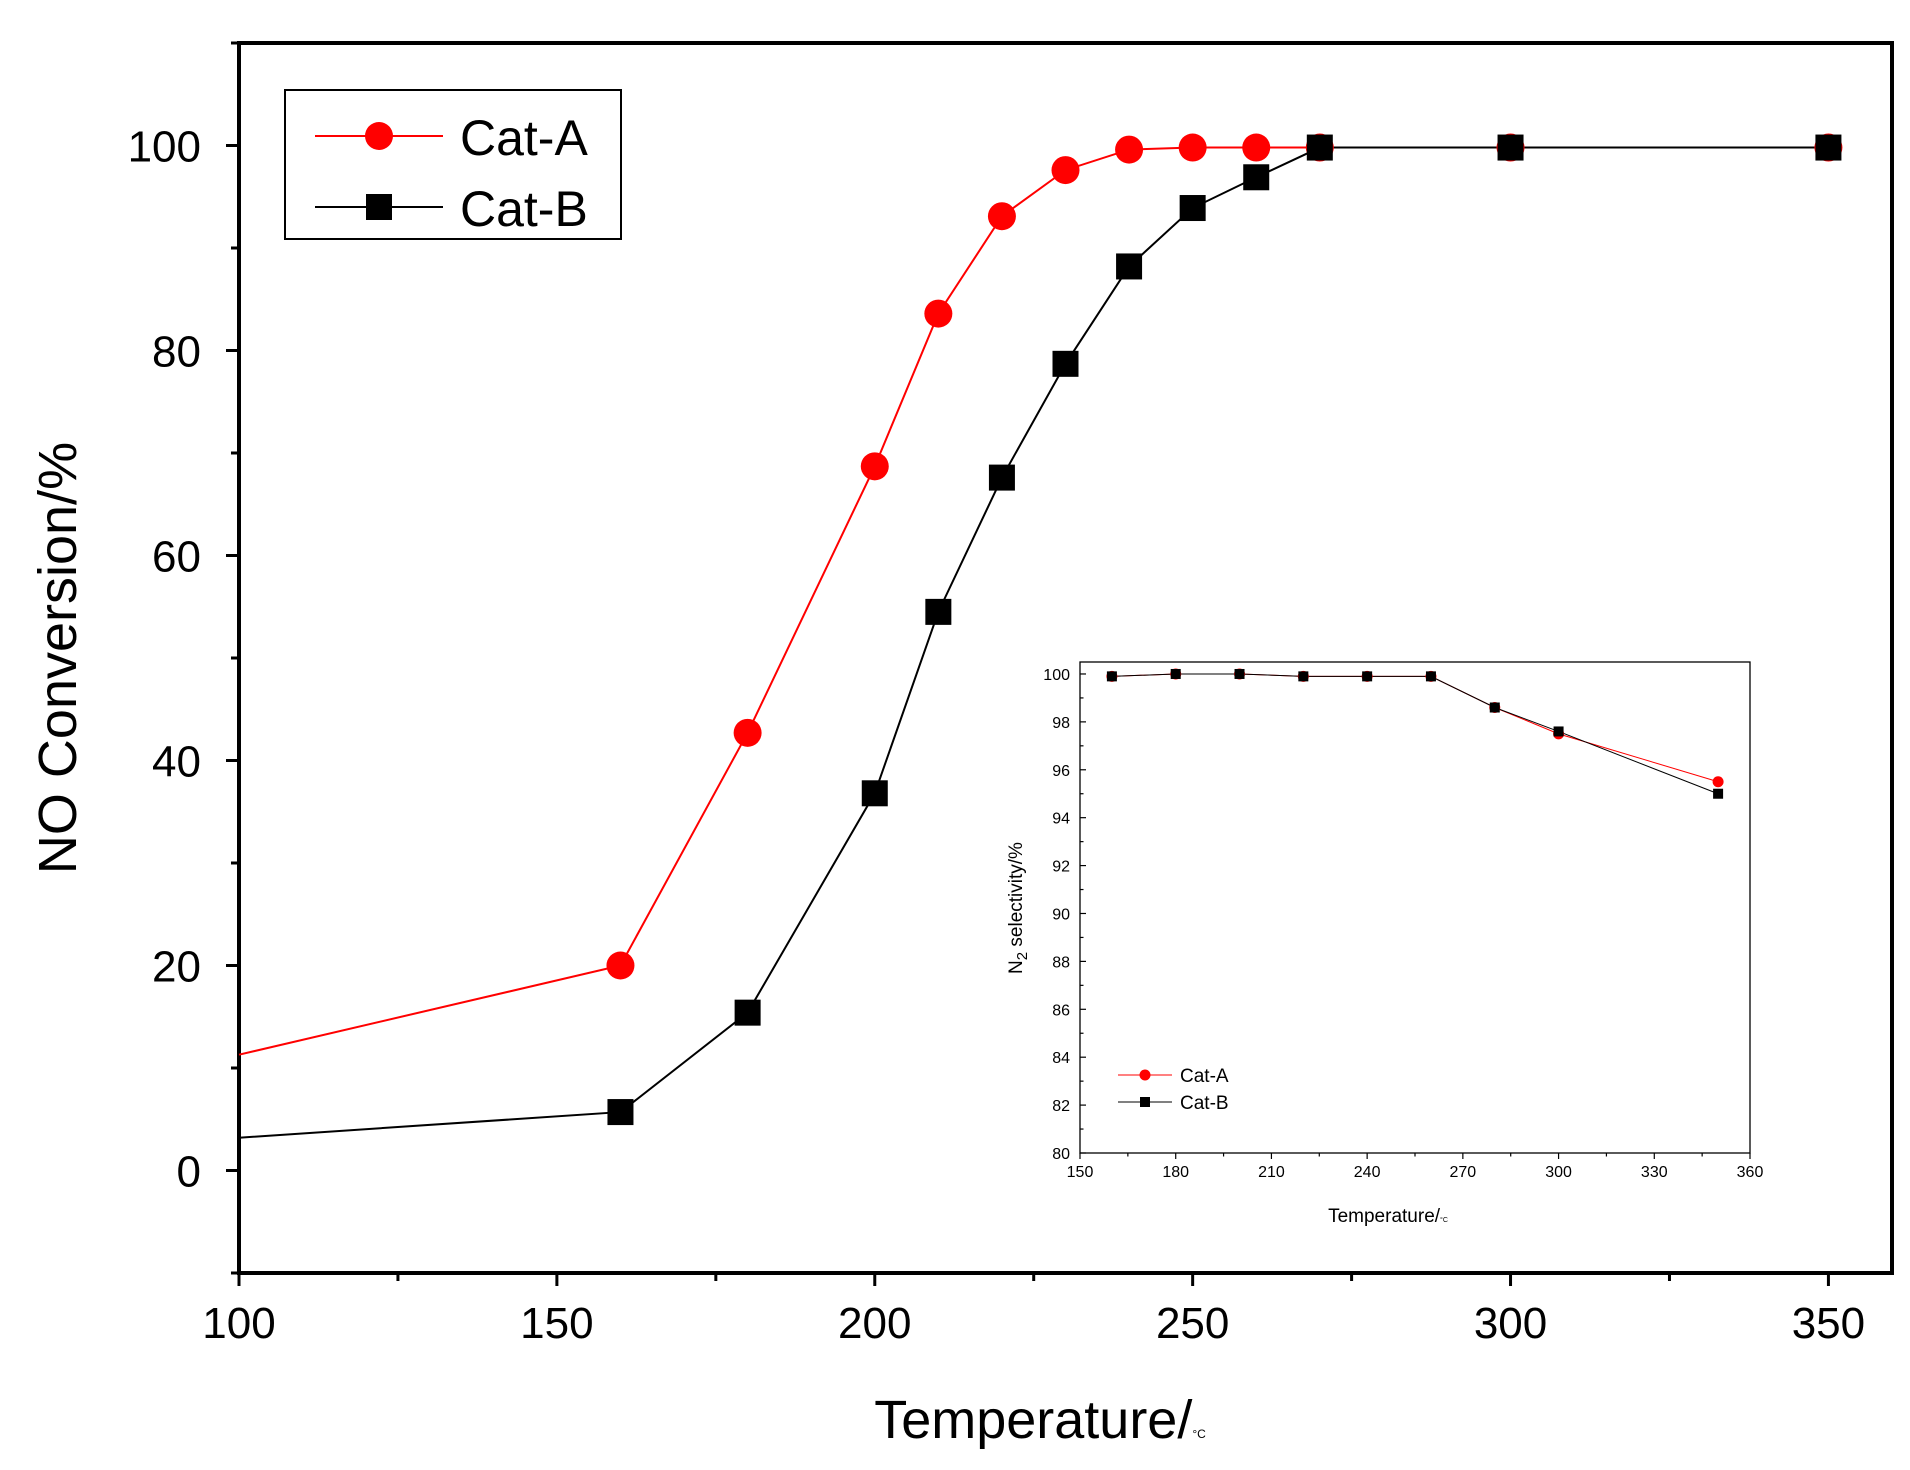 The image size is (1910, 1470). What do you see at coordinates (1828, 1323) in the screenshot?
I see `main-x-tick-label: 350` at bounding box center [1828, 1323].